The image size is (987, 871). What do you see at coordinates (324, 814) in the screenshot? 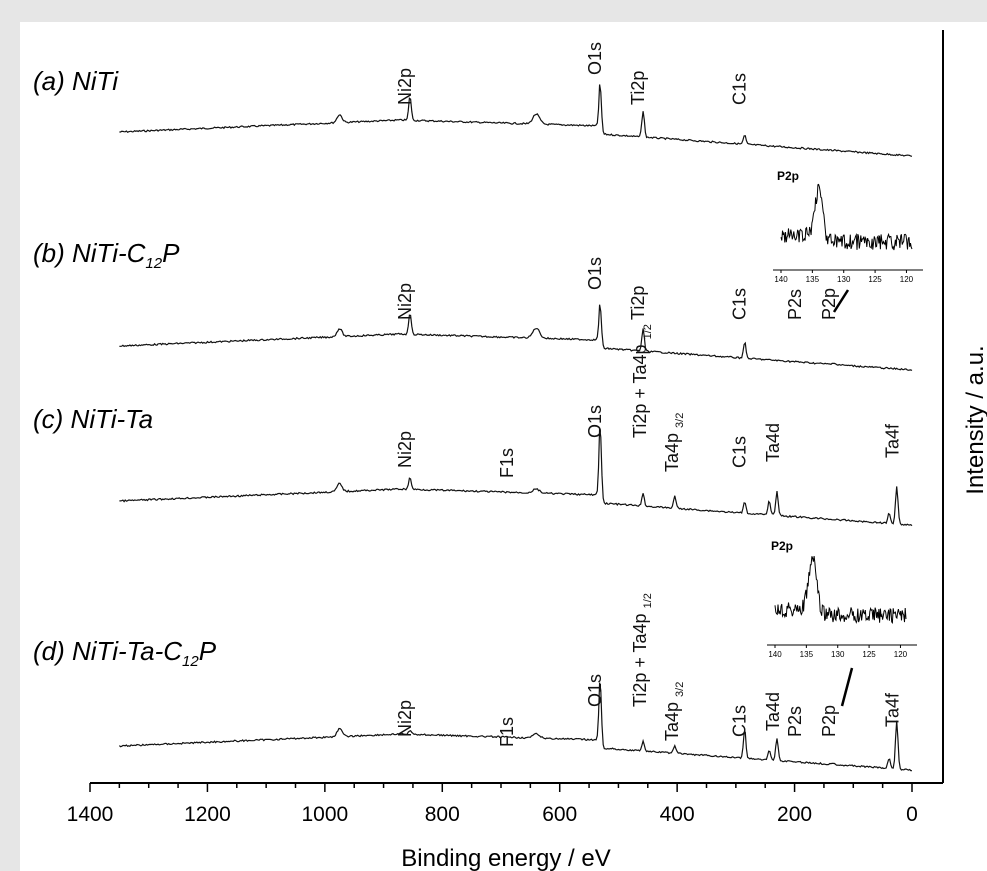
I see `x-tick-label: 1000` at bounding box center [324, 814].